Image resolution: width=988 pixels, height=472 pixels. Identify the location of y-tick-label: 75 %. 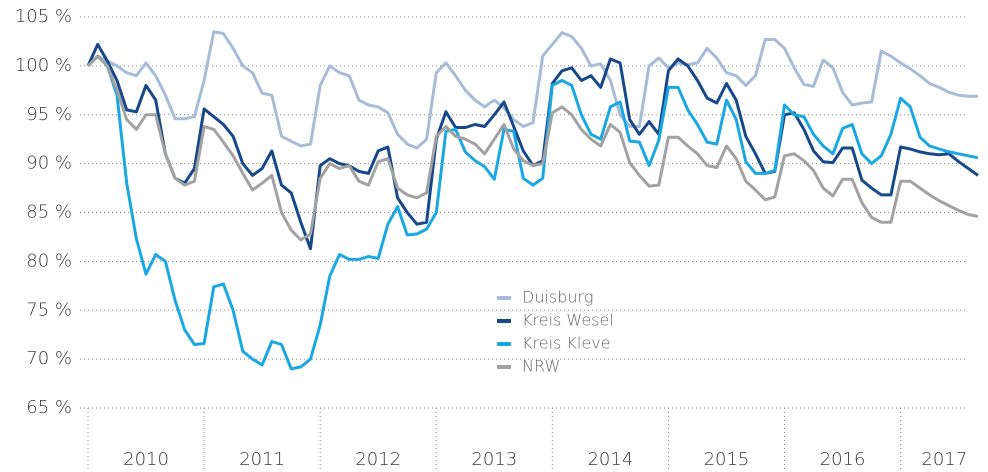
(49, 309).